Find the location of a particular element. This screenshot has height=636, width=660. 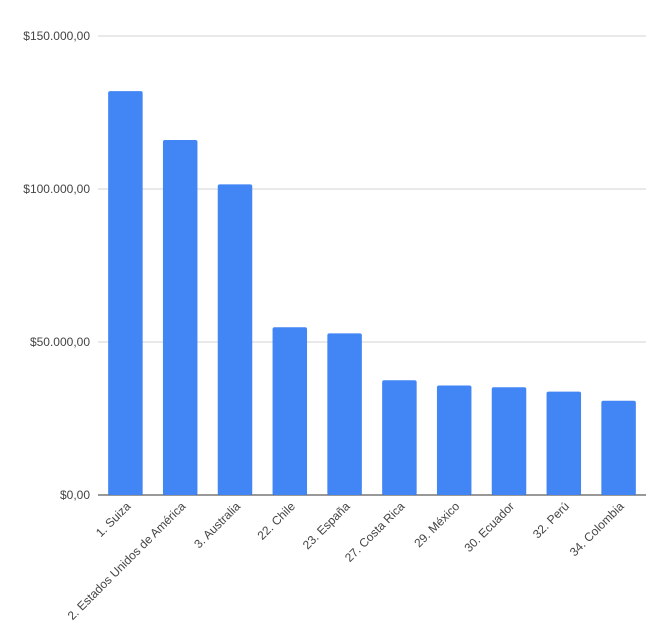

x-category-label: 32. Perú is located at coordinates (551, 520).